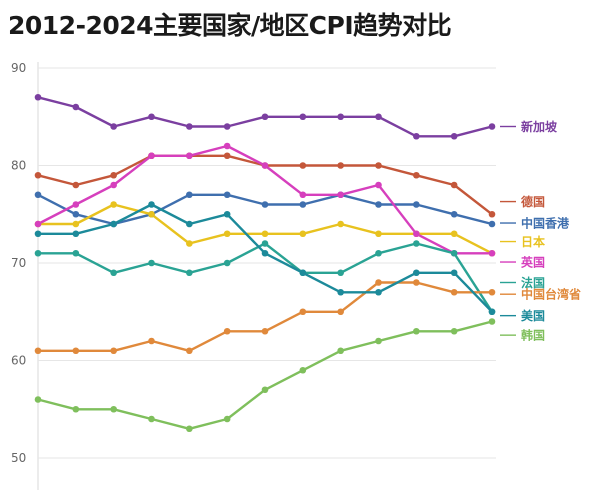  Describe the element at coordinates (551, 294) in the screenshot. I see `series-end-label: 中国台湾省` at that location.